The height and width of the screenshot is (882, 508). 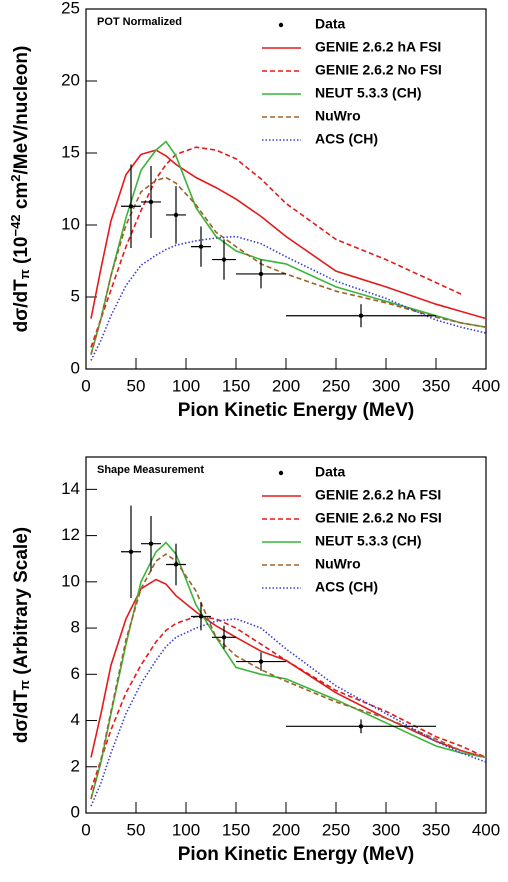 I want to click on y-axis-label-part: cm, so click(x=21, y=198).